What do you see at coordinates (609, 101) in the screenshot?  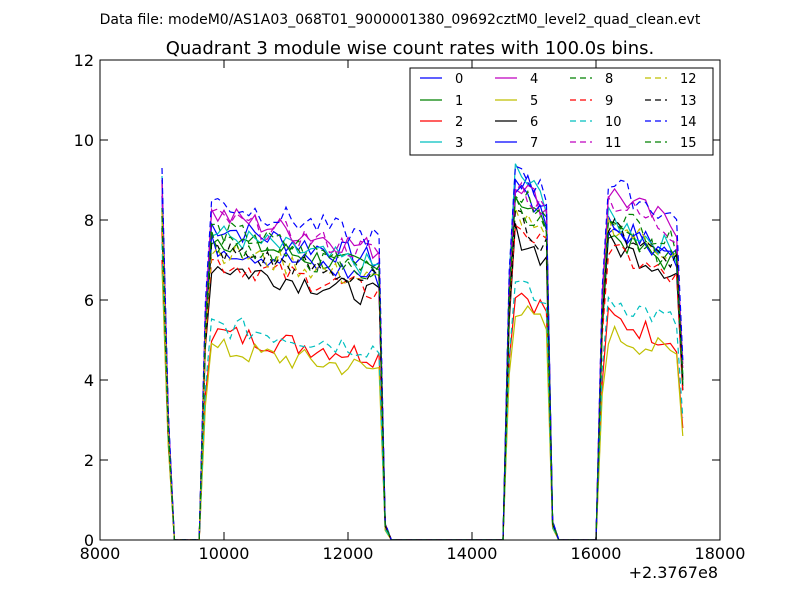 I see `legend-label-9: 9` at bounding box center [609, 101].